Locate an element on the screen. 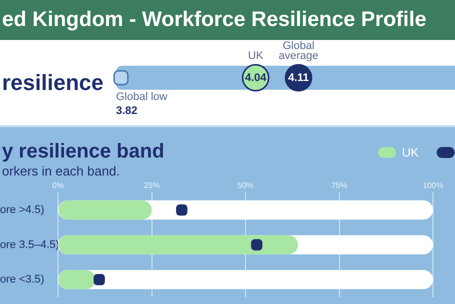  y-tick-label: ore >4.5) is located at coordinates (22, 210).